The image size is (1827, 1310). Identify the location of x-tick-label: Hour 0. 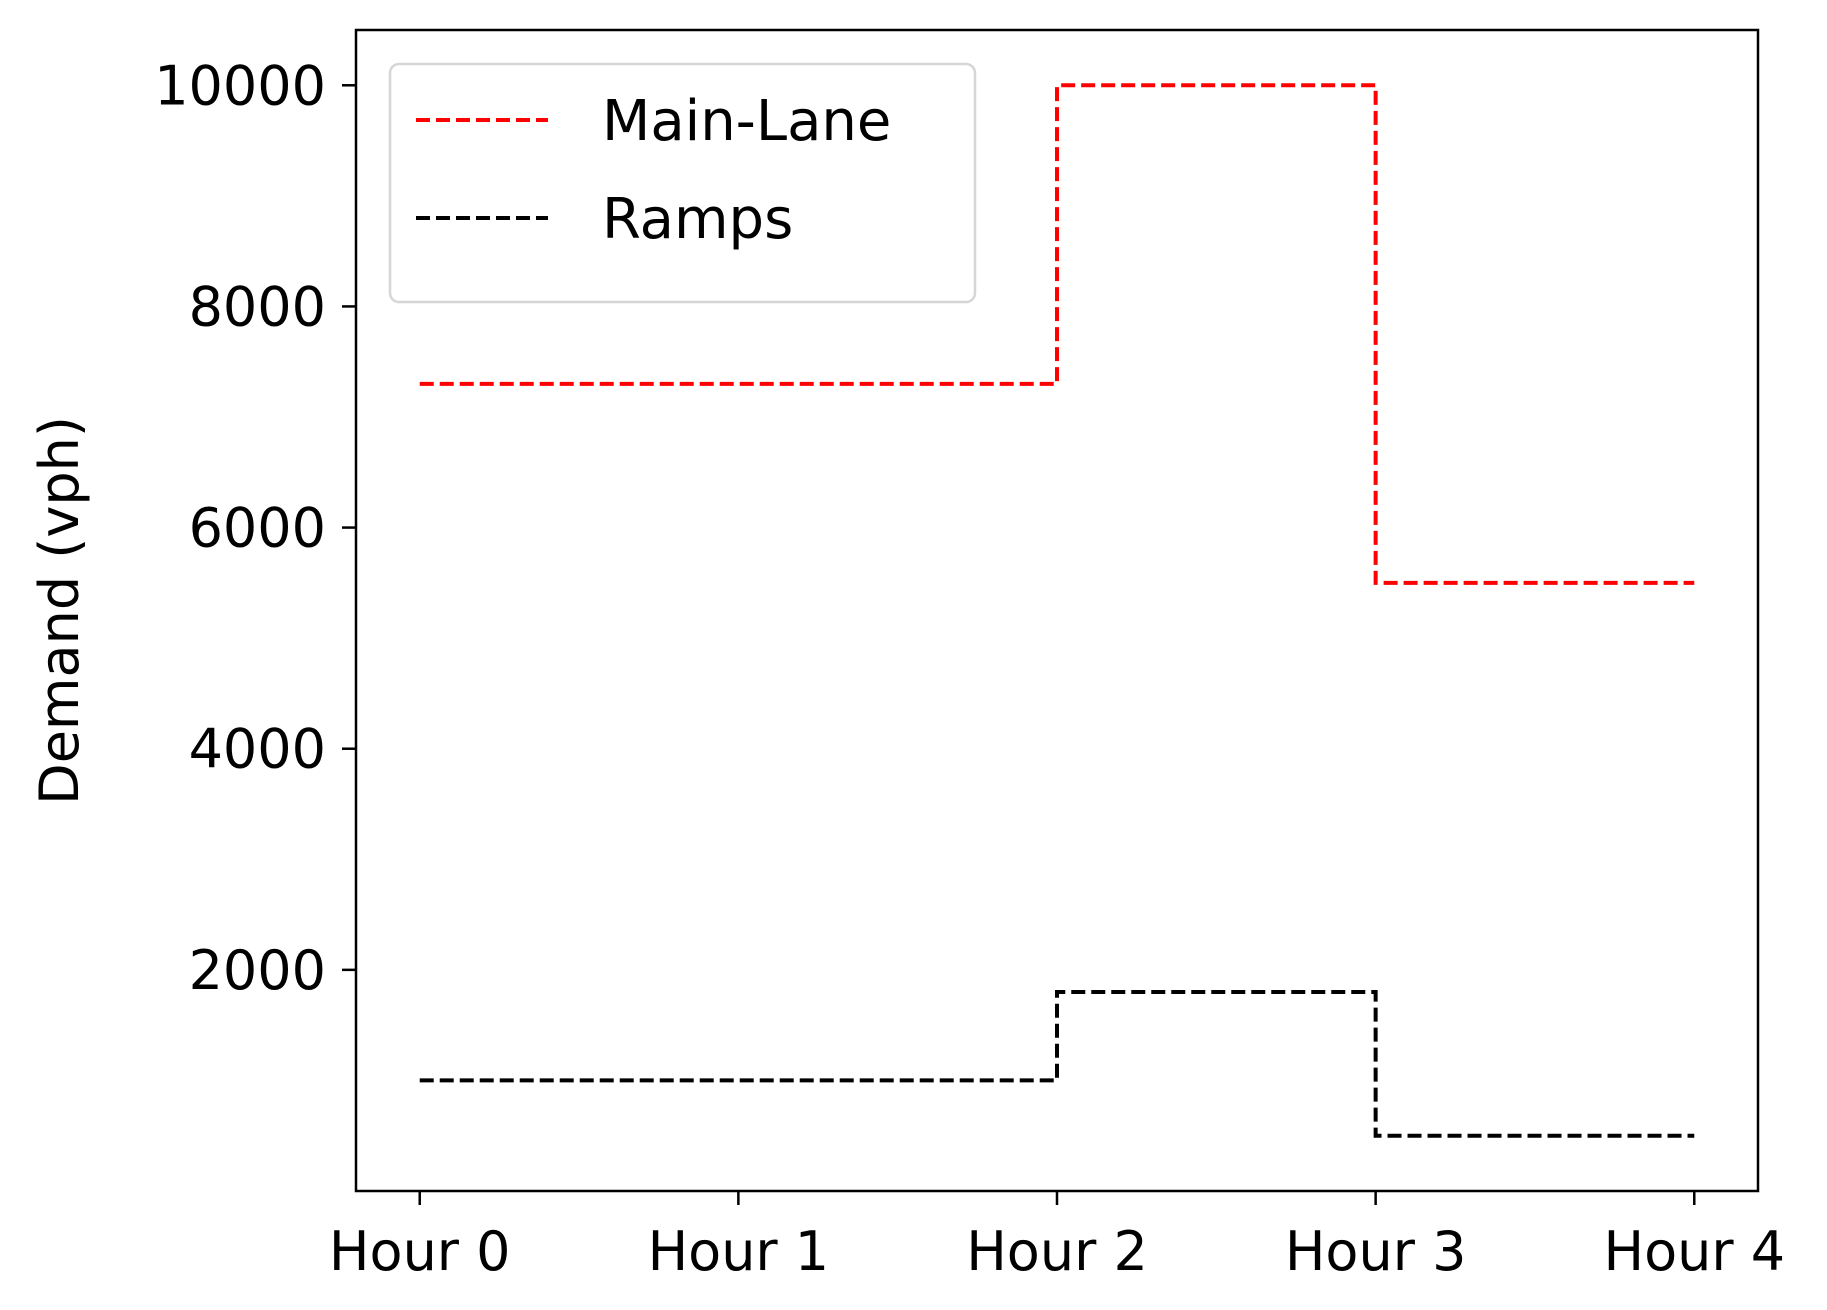
(420, 1251).